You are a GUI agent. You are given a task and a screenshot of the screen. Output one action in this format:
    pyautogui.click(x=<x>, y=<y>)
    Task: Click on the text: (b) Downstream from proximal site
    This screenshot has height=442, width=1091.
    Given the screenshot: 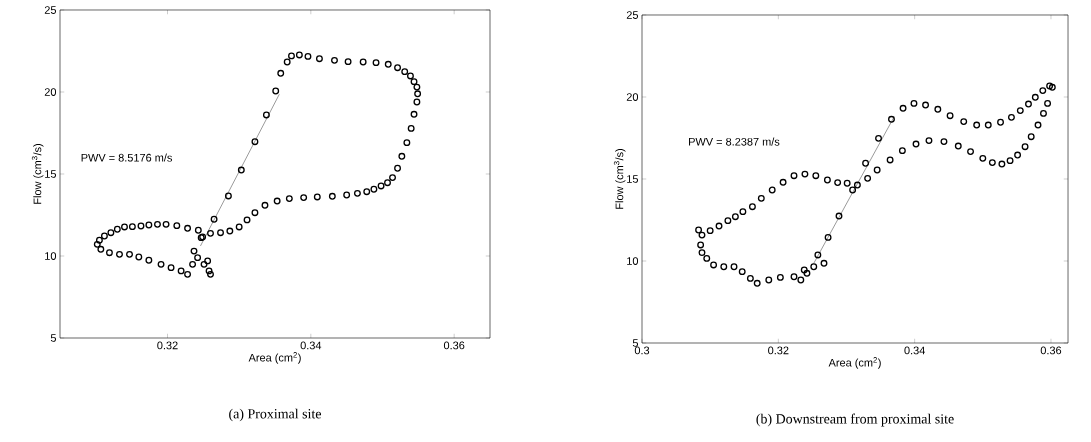 What is the action you would take?
    pyautogui.click(x=855, y=420)
    